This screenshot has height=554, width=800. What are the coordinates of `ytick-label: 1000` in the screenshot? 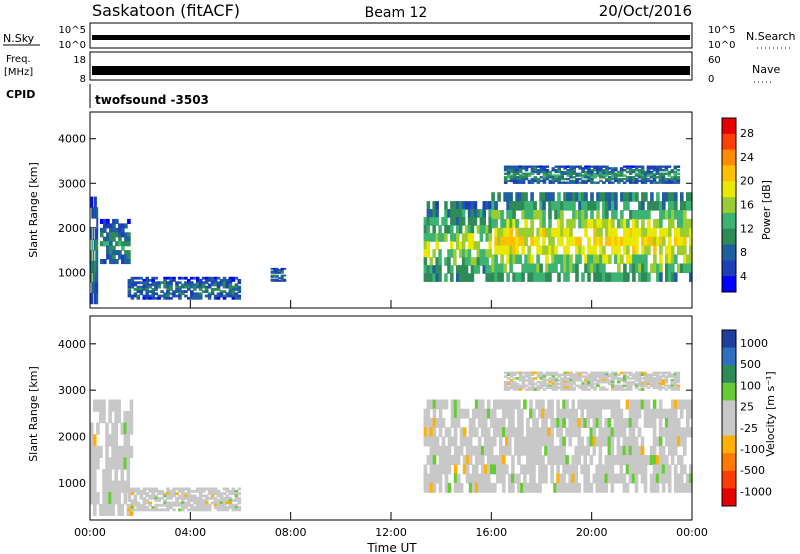 It's located at (72, 272).